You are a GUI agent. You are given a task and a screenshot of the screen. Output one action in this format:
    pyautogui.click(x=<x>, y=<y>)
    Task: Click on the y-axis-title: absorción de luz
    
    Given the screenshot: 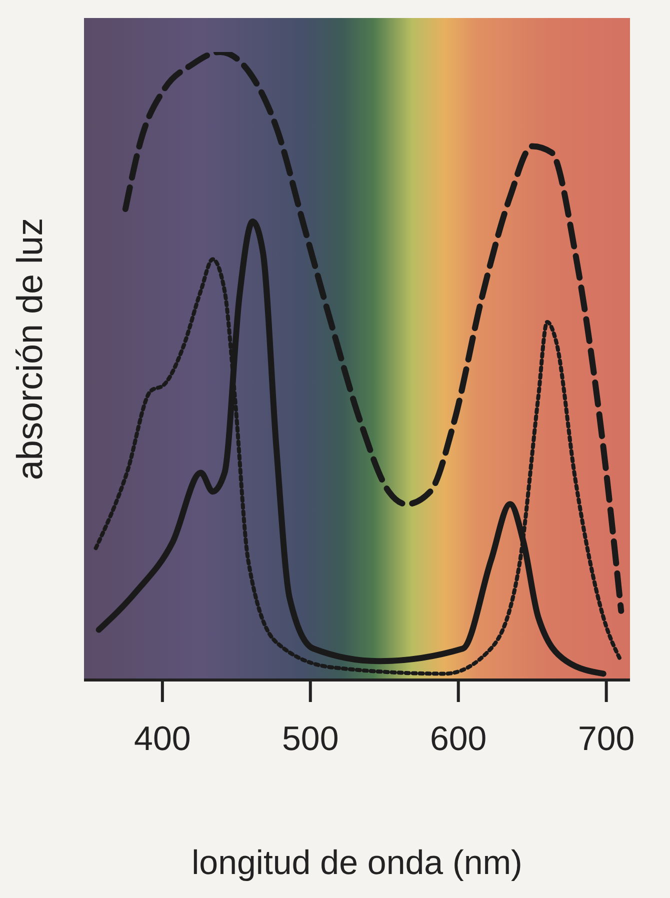 What is the action you would take?
    pyautogui.click(x=30, y=349)
    